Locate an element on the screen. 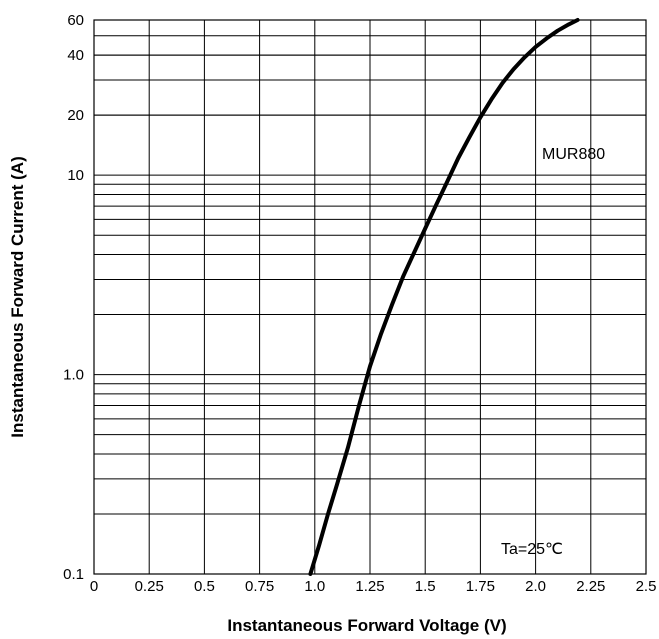  x-tick-label: 2.25 is located at coordinates (590, 586).